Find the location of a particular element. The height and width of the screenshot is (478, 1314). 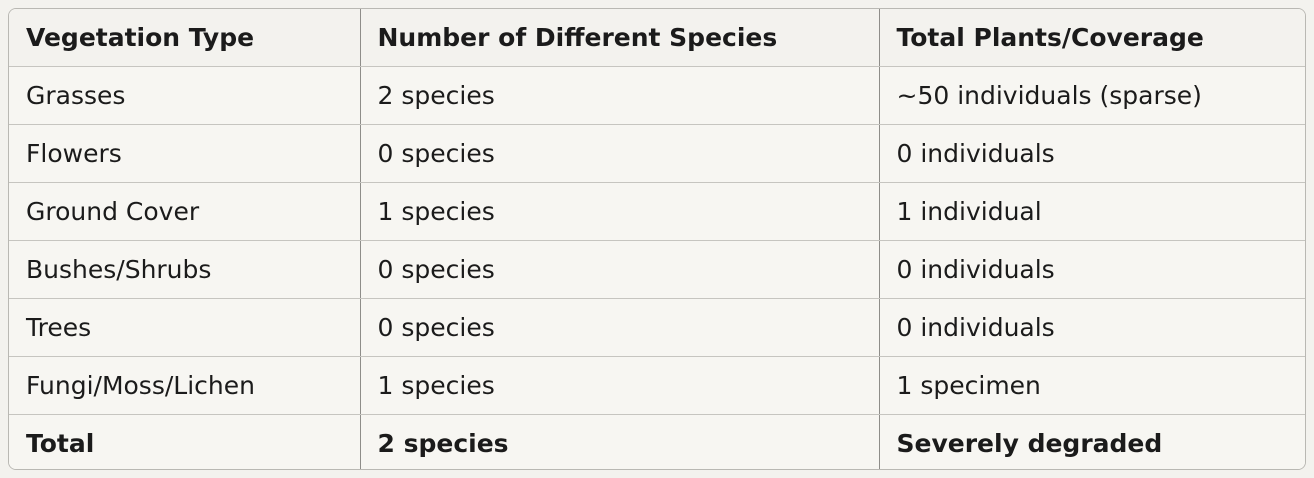

cell-vegetation-type: Ground Cover is located at coordinates (184, 211).